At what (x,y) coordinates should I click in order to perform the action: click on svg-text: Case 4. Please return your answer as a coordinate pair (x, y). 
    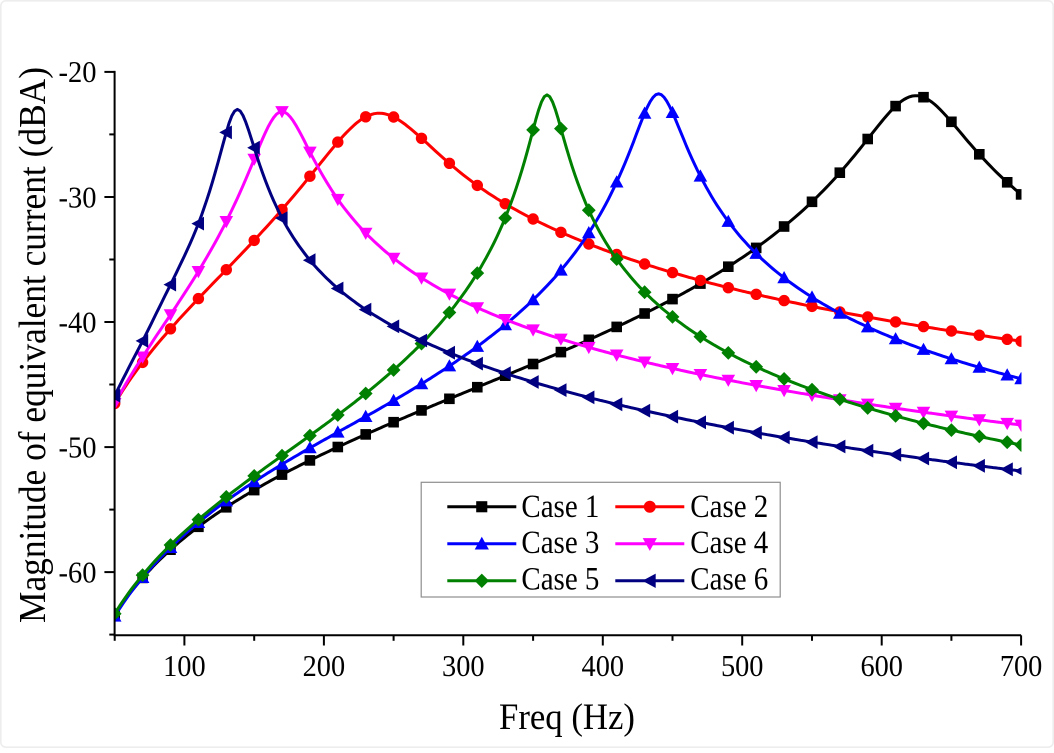
    Looking at the image, I should click on (729, 542).